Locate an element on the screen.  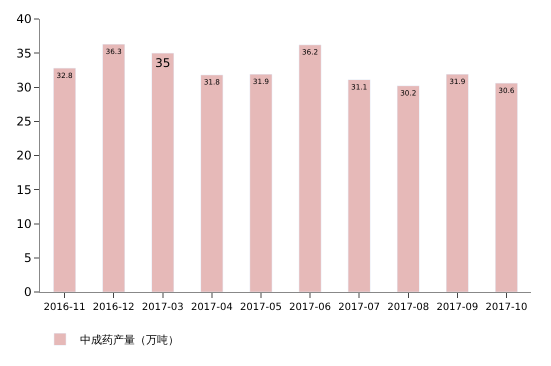
y-tick-label: 5 is located at coordinates (28, 258).